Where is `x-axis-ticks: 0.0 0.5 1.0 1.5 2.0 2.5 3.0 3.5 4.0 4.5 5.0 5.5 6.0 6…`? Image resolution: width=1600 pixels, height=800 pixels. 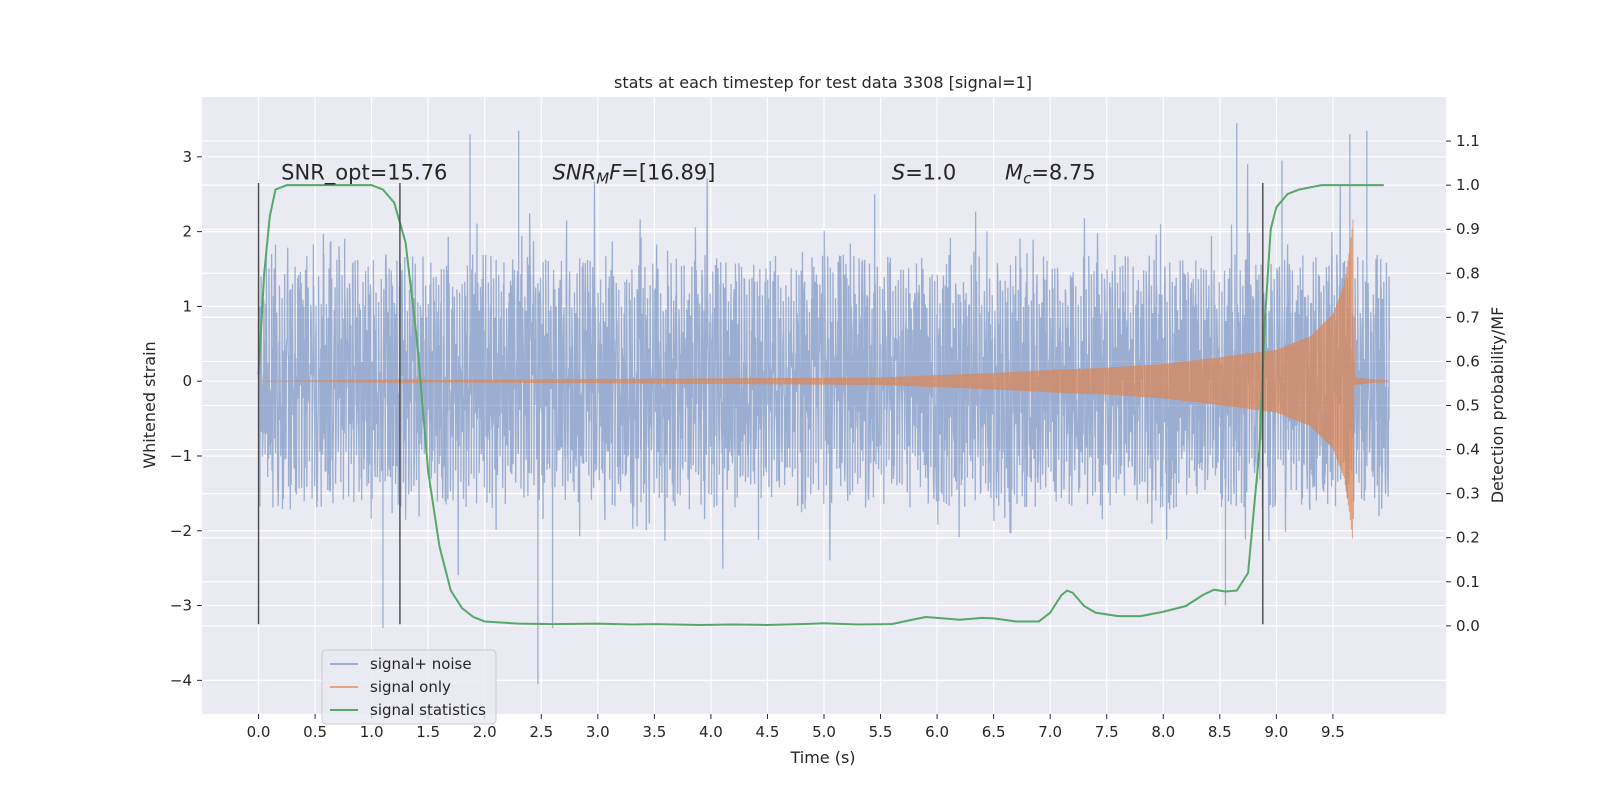 x-axis-ticks: 0.0 0.5 1.0 1.5 2.0 2.5 3.0 3.5 4.0 4.5 5.0 5.5 6.0 6… is located at coordinates (796, 727).